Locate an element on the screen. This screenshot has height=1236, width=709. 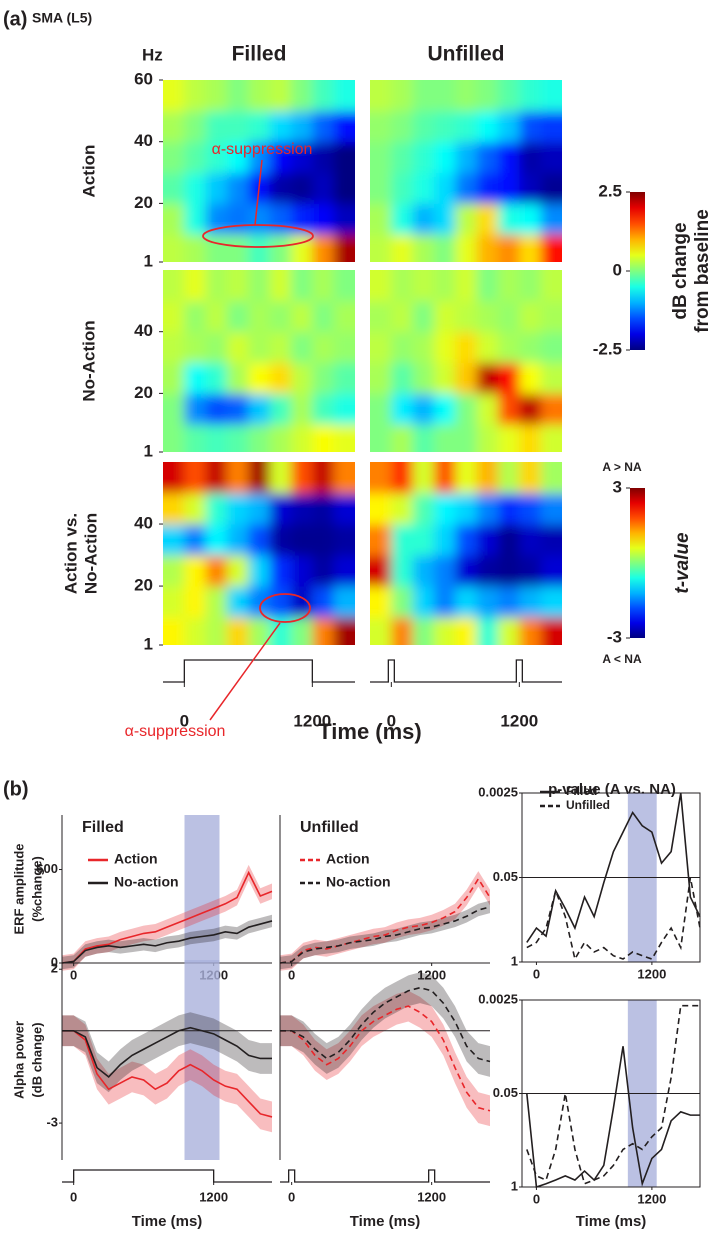
y-tick-label: 1 is located at coordinates (148, 260).